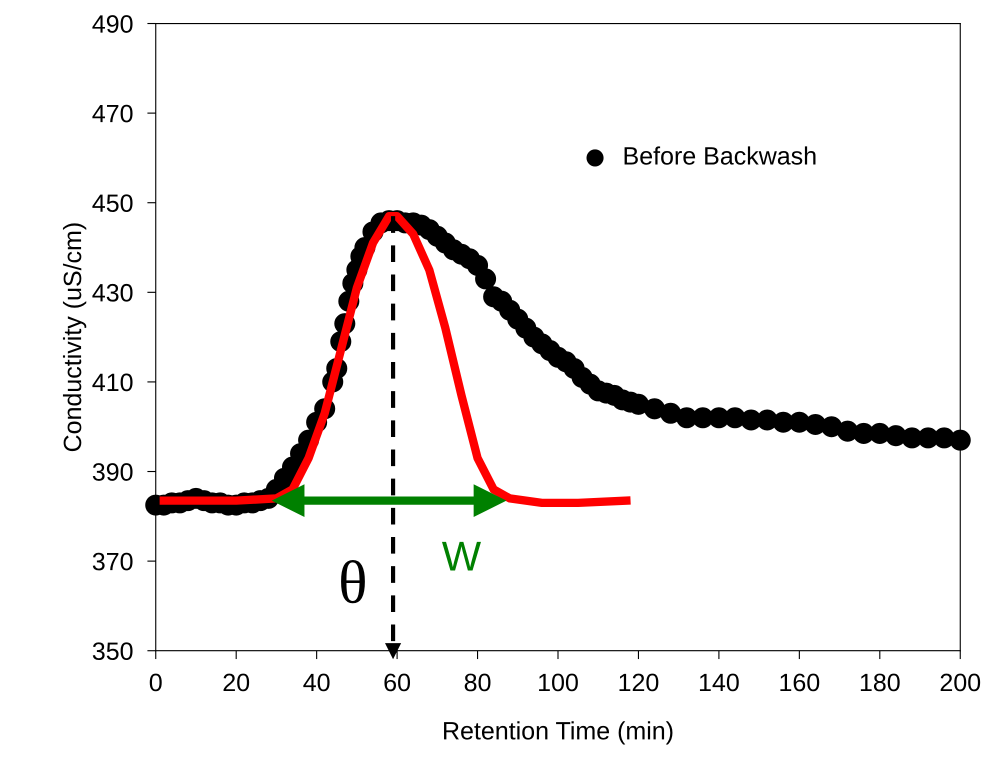 This screenshot has height=784, width=992. Describe the element at coordinates (112, 113) in the screenshot. I see `y-tick-label: 470` at that location.